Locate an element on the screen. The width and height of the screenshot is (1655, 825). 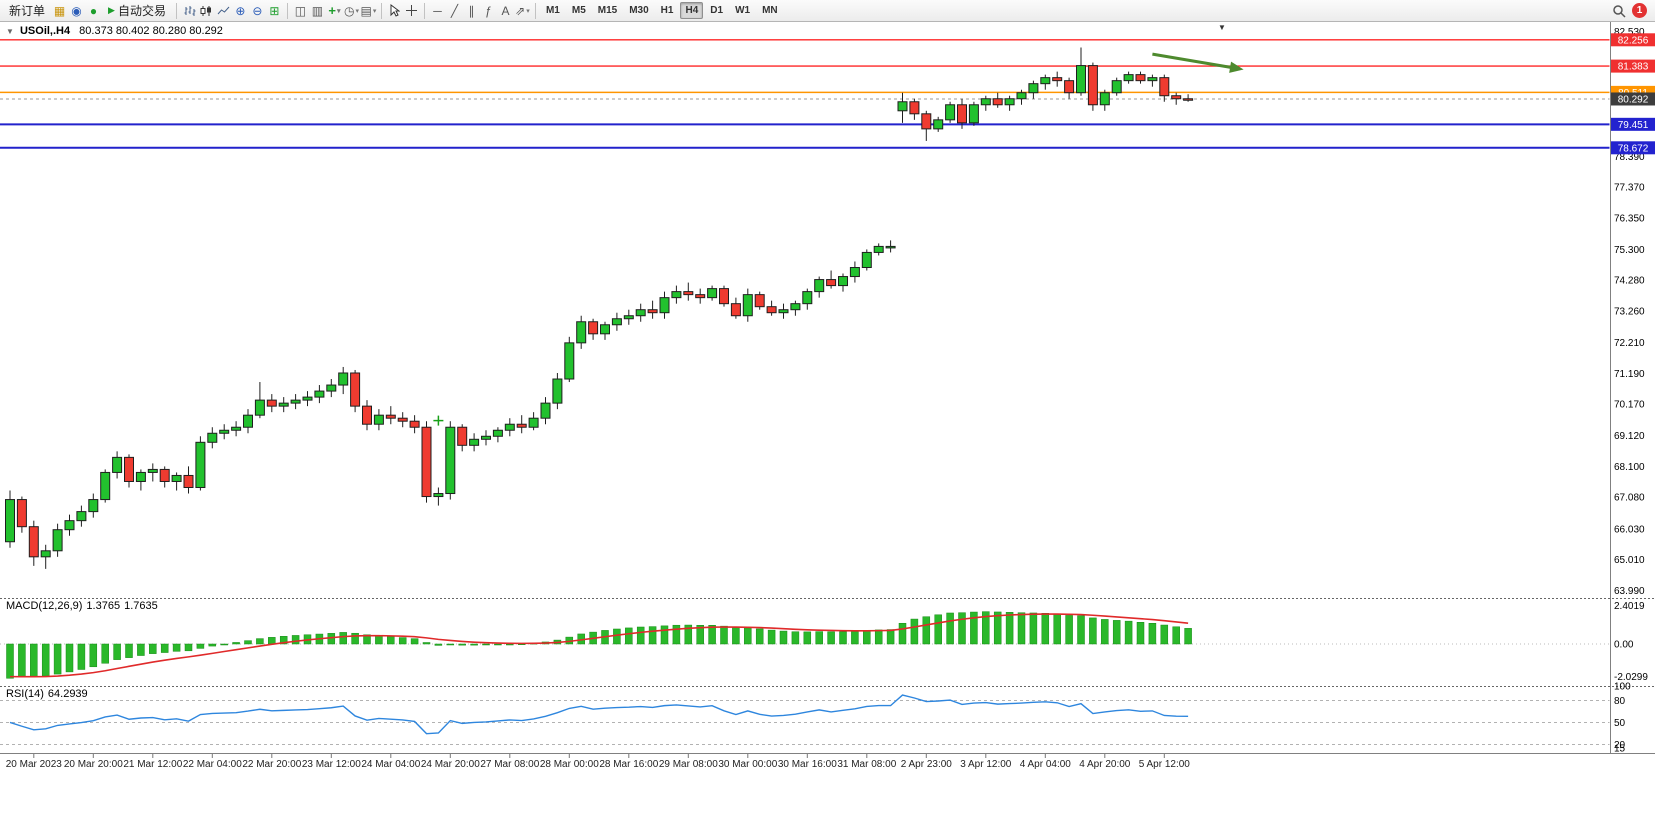
svg-text: 30 Mar 16:00 is located at coordinates (807, 764).